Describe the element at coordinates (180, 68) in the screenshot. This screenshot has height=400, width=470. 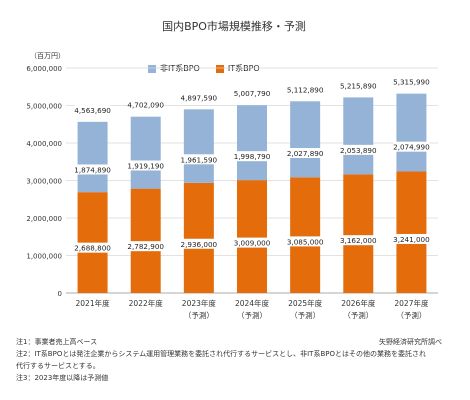
I see `legend-label-non-it: 非IT系BPO` at that location.